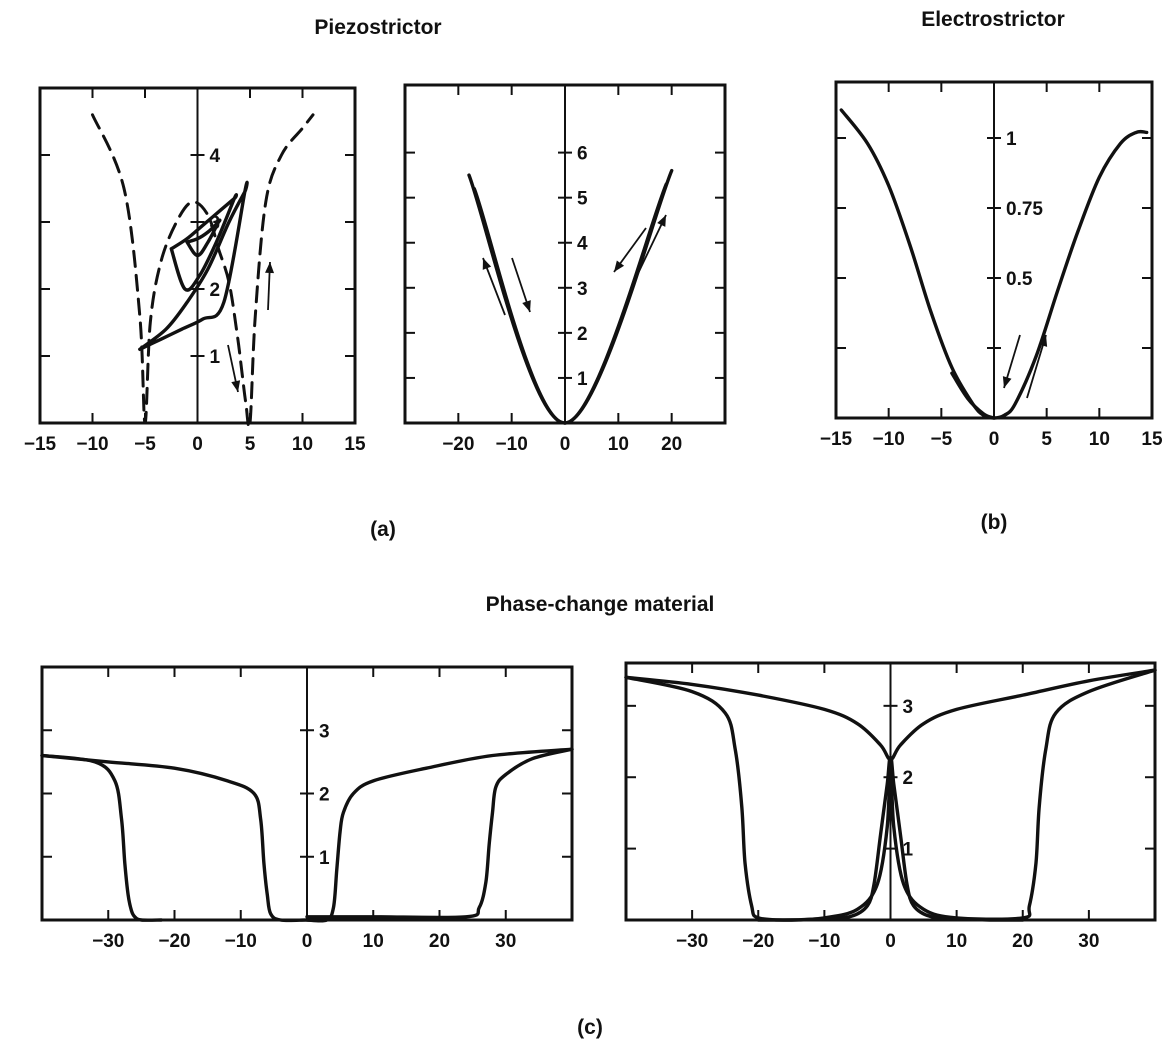 The width and height of the screenshot is (1176, 1042). What do you see at coordinates (270, 268) in the screenshot?
I see `plzt-arrow-up-head` at bounding box center [270, 268].